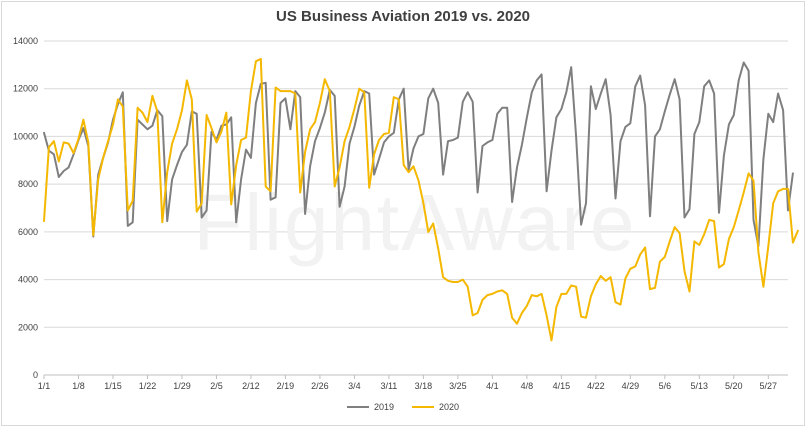 This screenshot has height=429, width=808. What do you see at coordinates (28, 280) in the screenshot?
I see `y-tick-label: 4000` at bounding box center [28, 280].